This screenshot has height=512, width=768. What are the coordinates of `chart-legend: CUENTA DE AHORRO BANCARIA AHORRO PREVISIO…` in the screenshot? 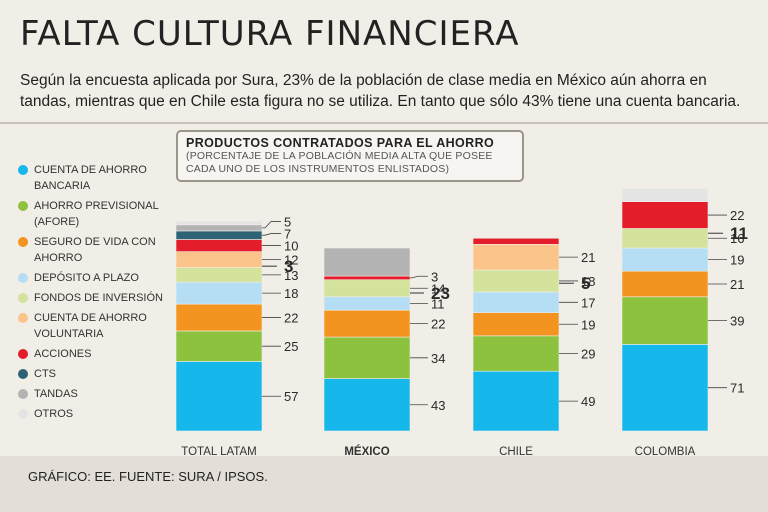 It's located at (98, 294).